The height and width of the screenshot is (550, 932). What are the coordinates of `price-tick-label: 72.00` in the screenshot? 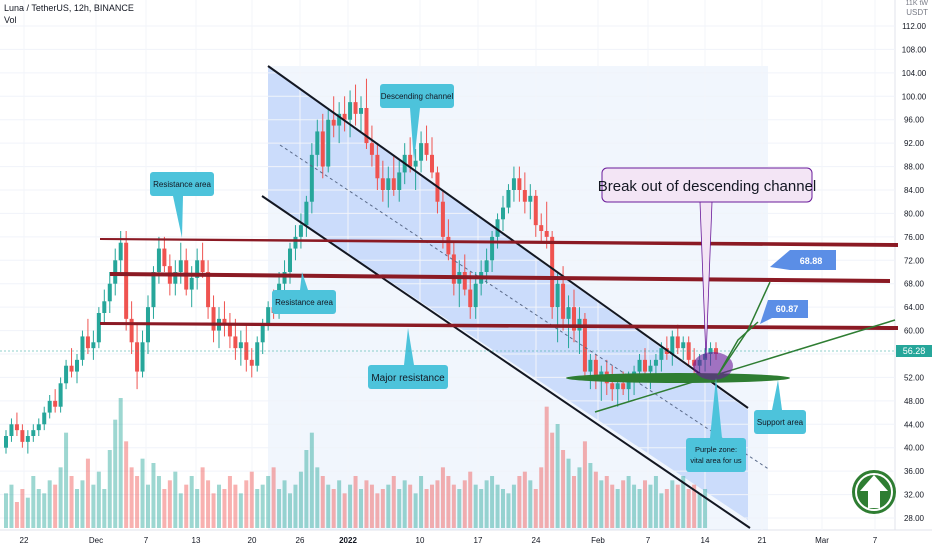 It's located at (914, 260).